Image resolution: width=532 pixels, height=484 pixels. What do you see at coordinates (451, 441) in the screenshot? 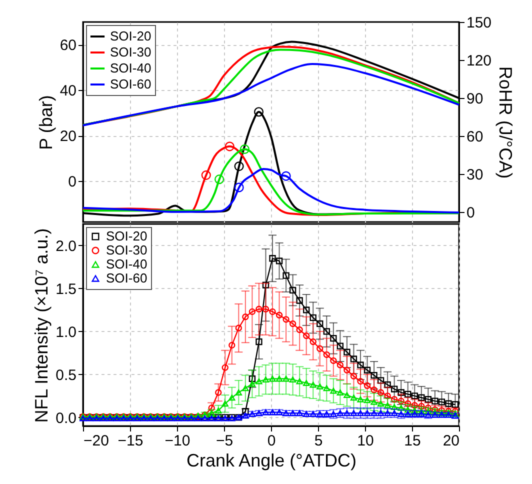
I see `x-tick-label: 20` at bounding box center [451, 441].